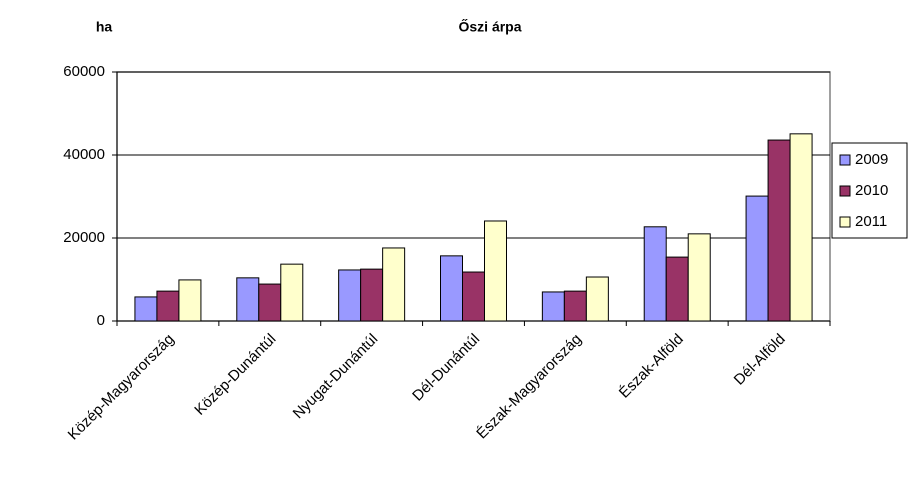 This screenshot has width=908, height=490. I want to click on legend-label: 2011, so click(871, 221).